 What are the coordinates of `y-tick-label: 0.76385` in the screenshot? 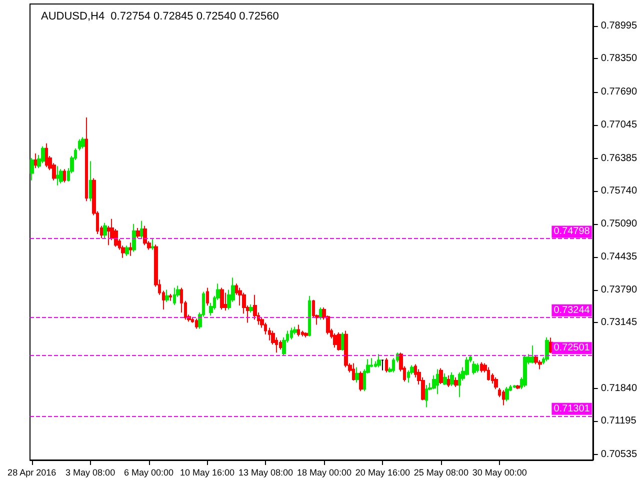 It's located at (619, 158).